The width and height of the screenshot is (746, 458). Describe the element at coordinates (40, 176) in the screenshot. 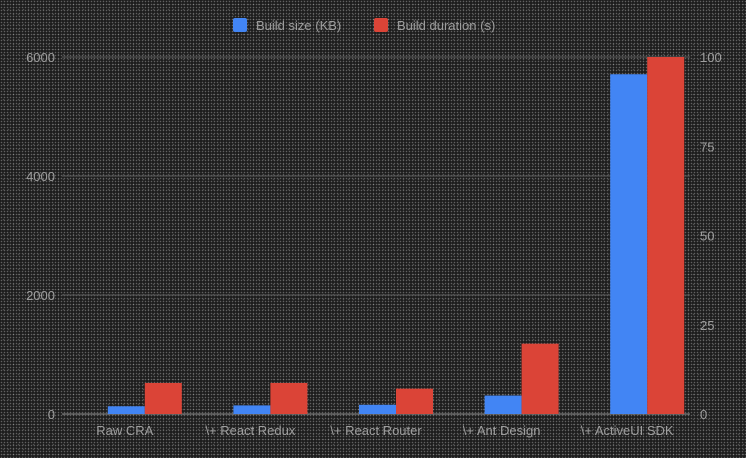

I see `y-left-tick-label: 4000` at that location.